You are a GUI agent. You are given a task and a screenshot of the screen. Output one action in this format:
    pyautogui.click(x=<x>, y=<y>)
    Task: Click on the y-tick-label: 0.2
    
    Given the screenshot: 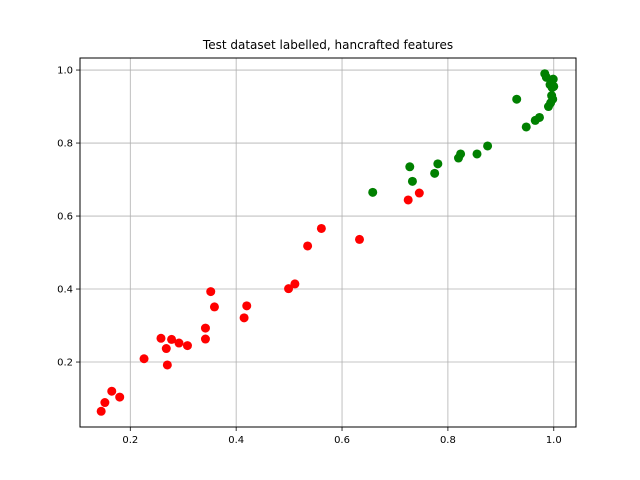 What is the action you would take?
    pyautogui.click(x=65, y=363)
    